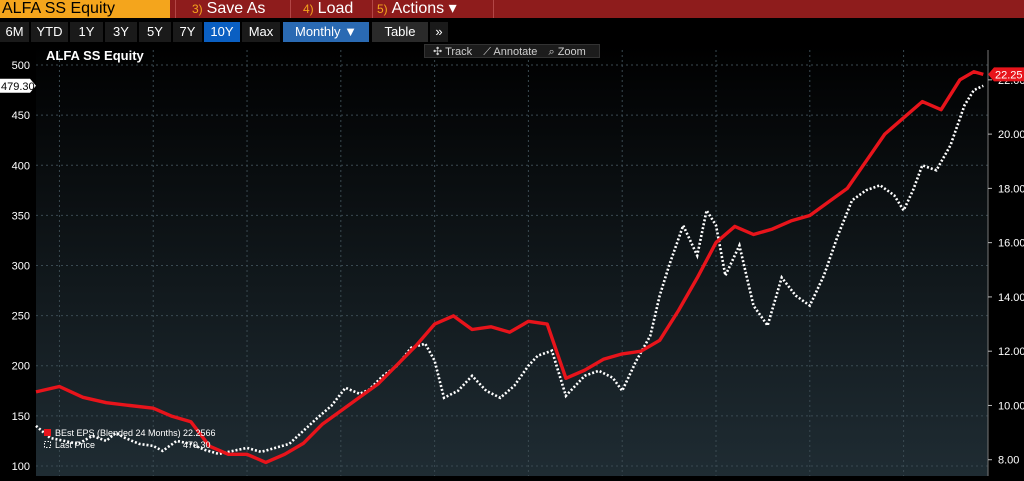 The image size is (1024, 481). What do you see at coordinates (197, 445) in the screenshot?
I see `legend-price-value: 479.30` at bounding box center [197, 445].